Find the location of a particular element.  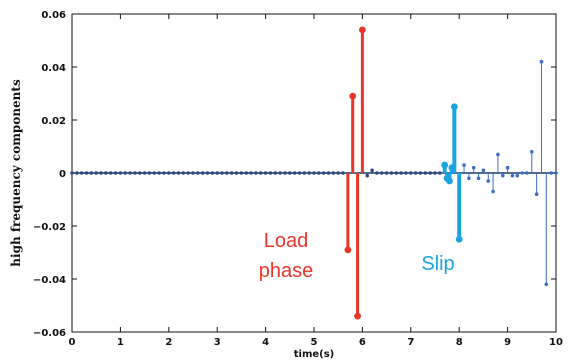

x-axis-title: time(s) is located at coordinates (314, 354).